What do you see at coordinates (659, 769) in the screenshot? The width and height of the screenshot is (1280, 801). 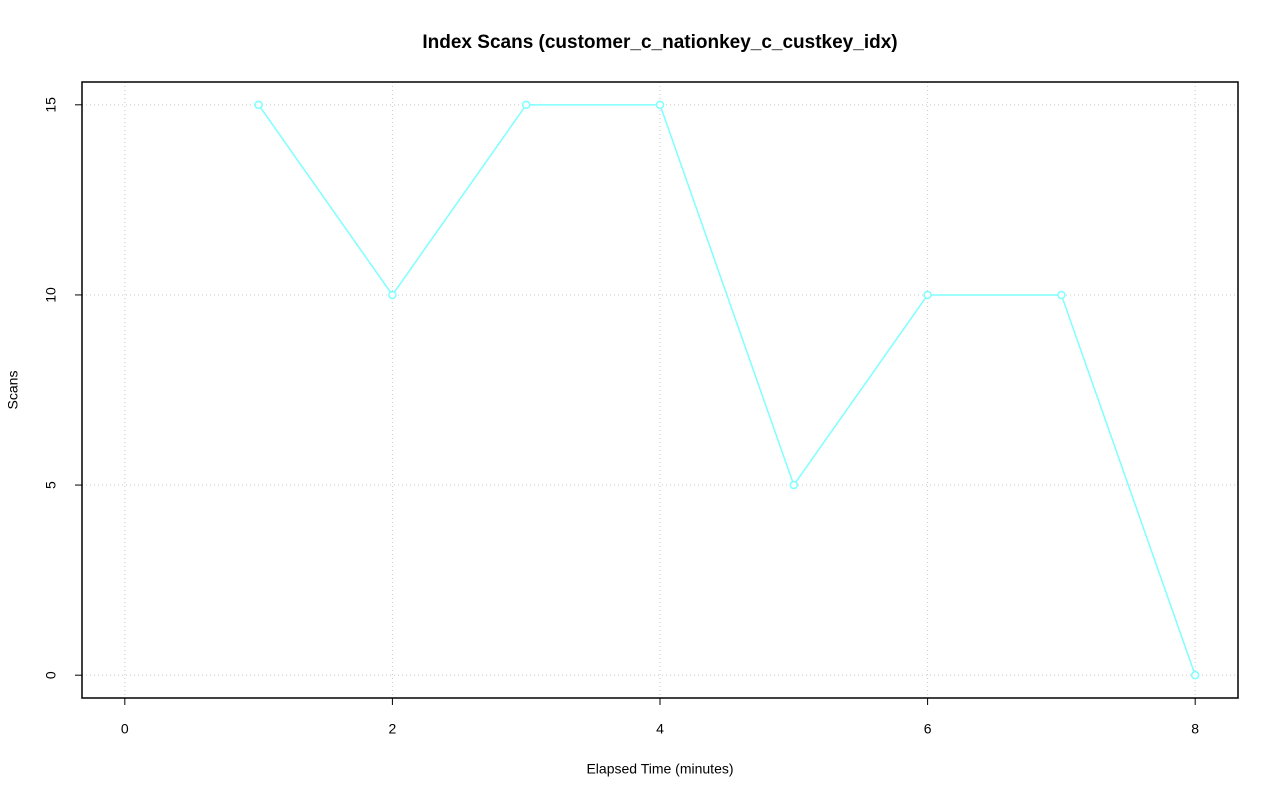 I see `x-axis-label: Elapsed Time (minutes)` at bounding box center [659, 769].